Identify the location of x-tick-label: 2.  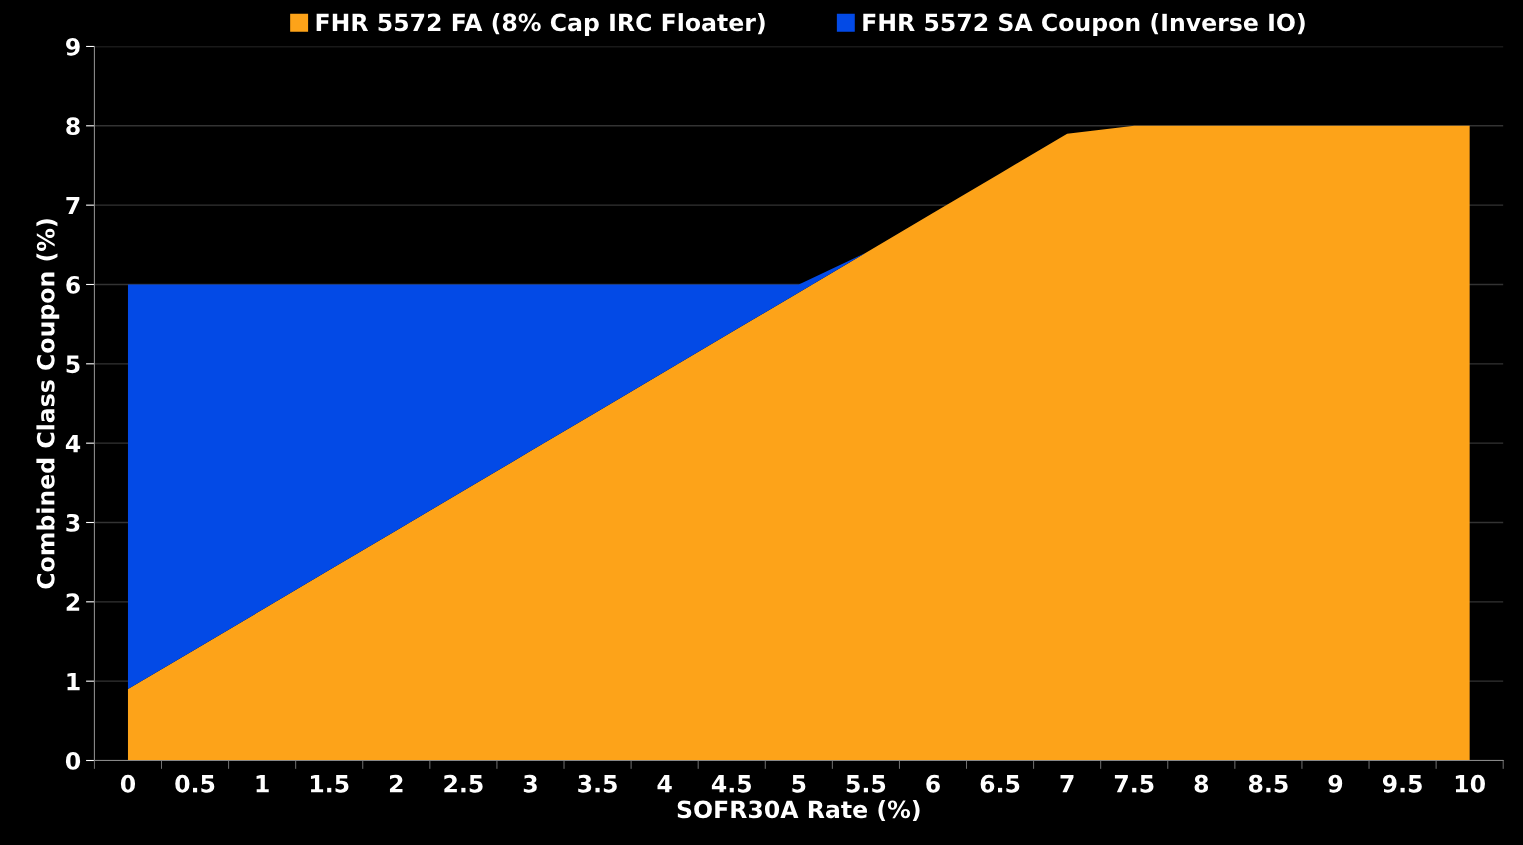
(396, 783).